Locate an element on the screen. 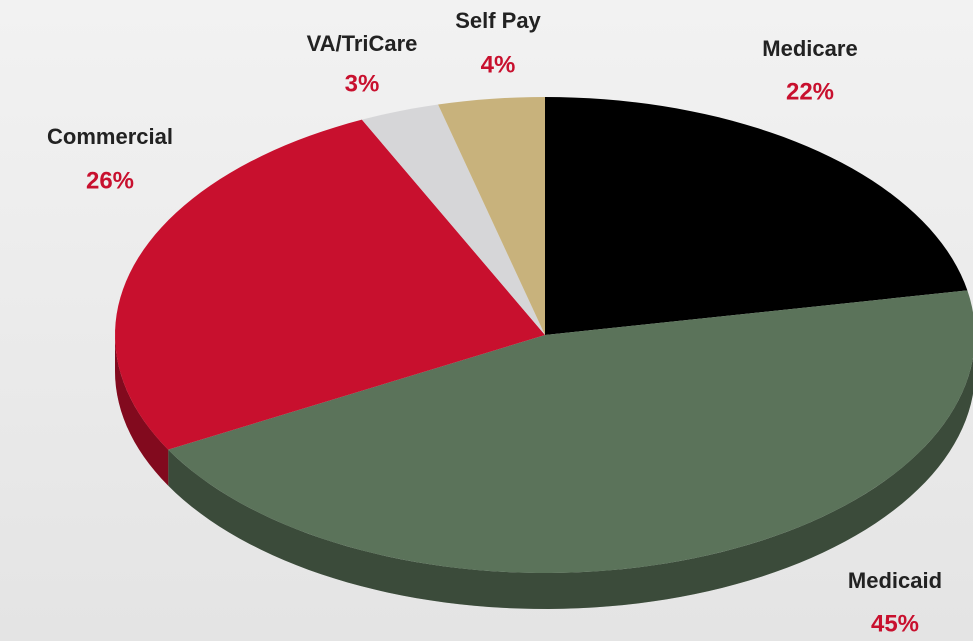  slice-side is located at coordinates (142, 410).